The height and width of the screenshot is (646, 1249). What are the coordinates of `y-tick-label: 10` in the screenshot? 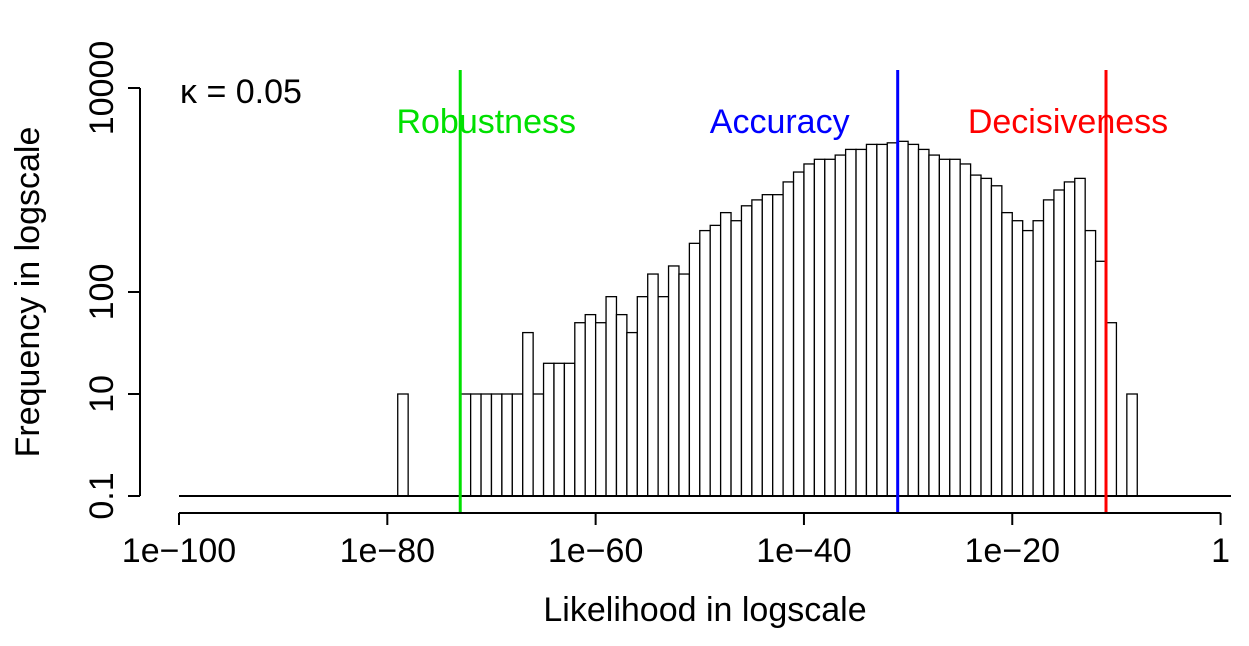 It's located at (102, 394).